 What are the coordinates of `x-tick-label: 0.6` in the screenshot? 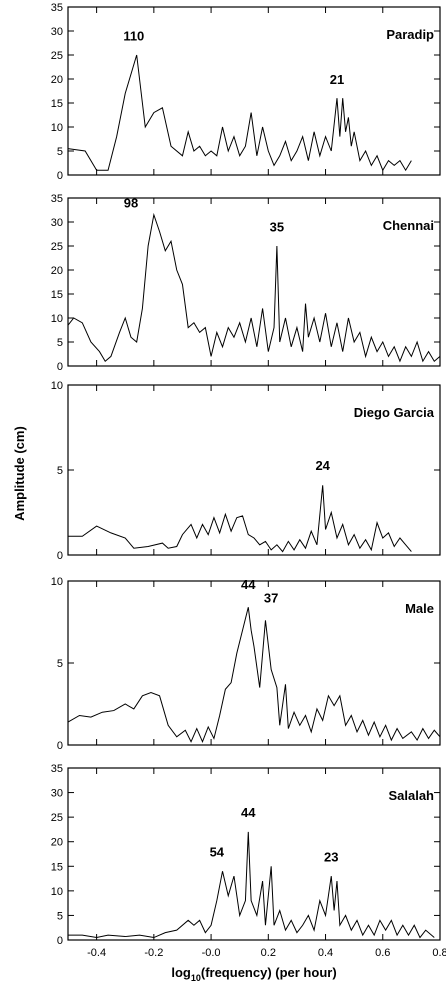 It's located at (382, 953).